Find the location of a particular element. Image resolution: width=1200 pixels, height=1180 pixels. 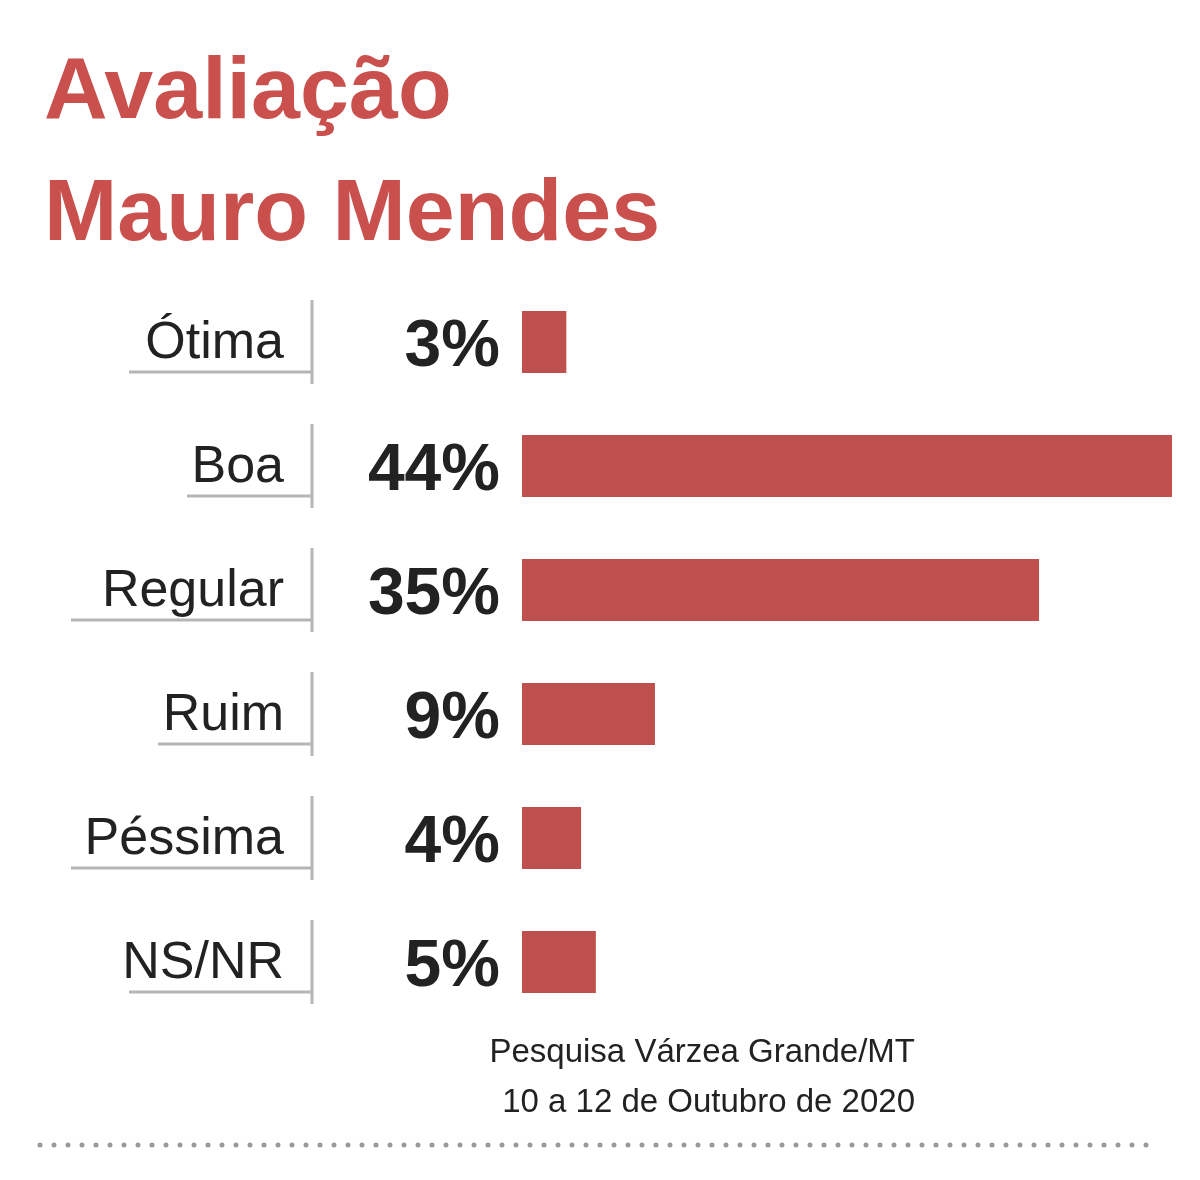

data-label: 3% is located at coordinates (452, 343).